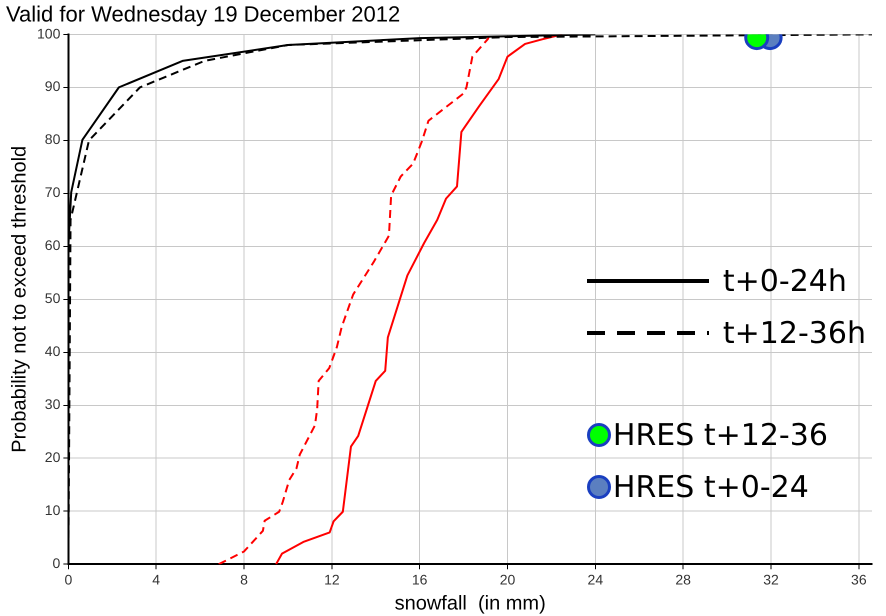 This screenshot has height=616, width=886. What do you see at coordinates (52, 245) in the screenshot?
I see `y-tick-label: 60` at bounding box center [52, 245].